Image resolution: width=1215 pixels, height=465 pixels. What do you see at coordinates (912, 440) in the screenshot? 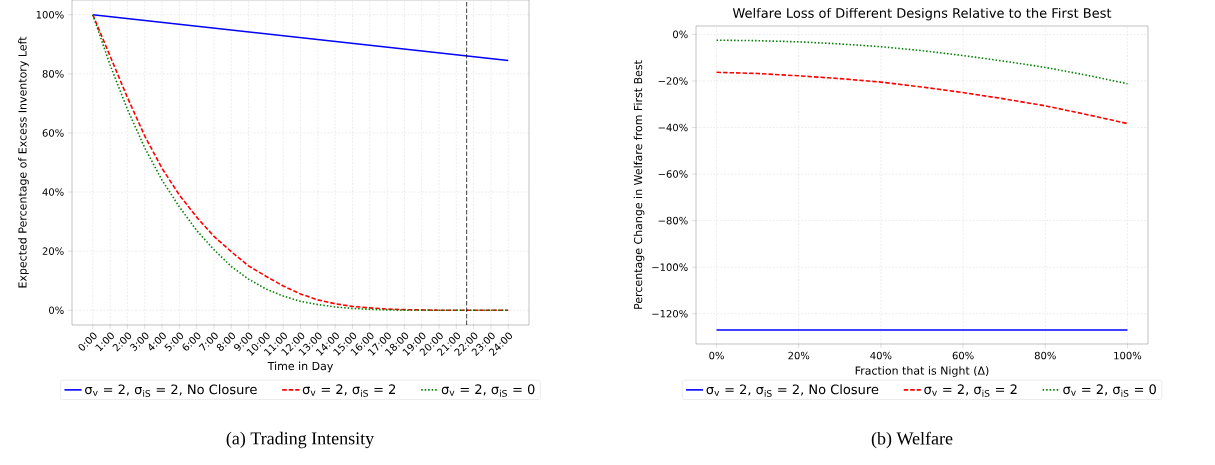
I see `text: (b) Welfare` at bounding box center [912, 440].